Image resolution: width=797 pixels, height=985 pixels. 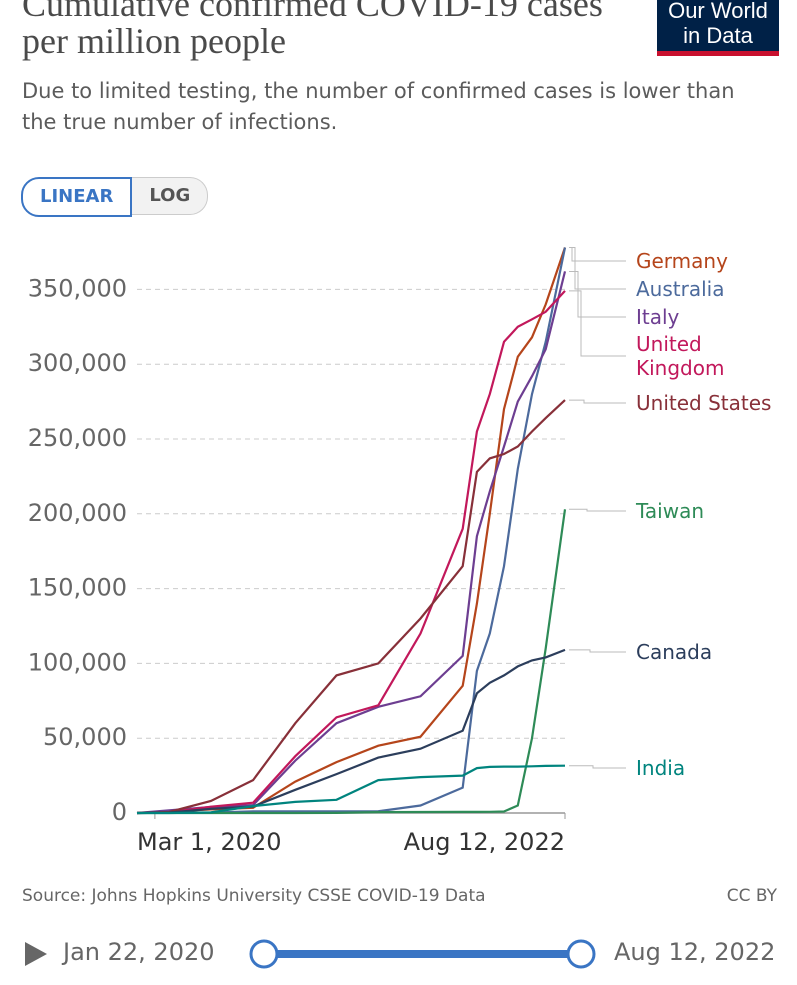 What do you see at coordinates (670, 511) in the screenshot?
I see `series-label: Taiwan` at bounding box center [670, 511].